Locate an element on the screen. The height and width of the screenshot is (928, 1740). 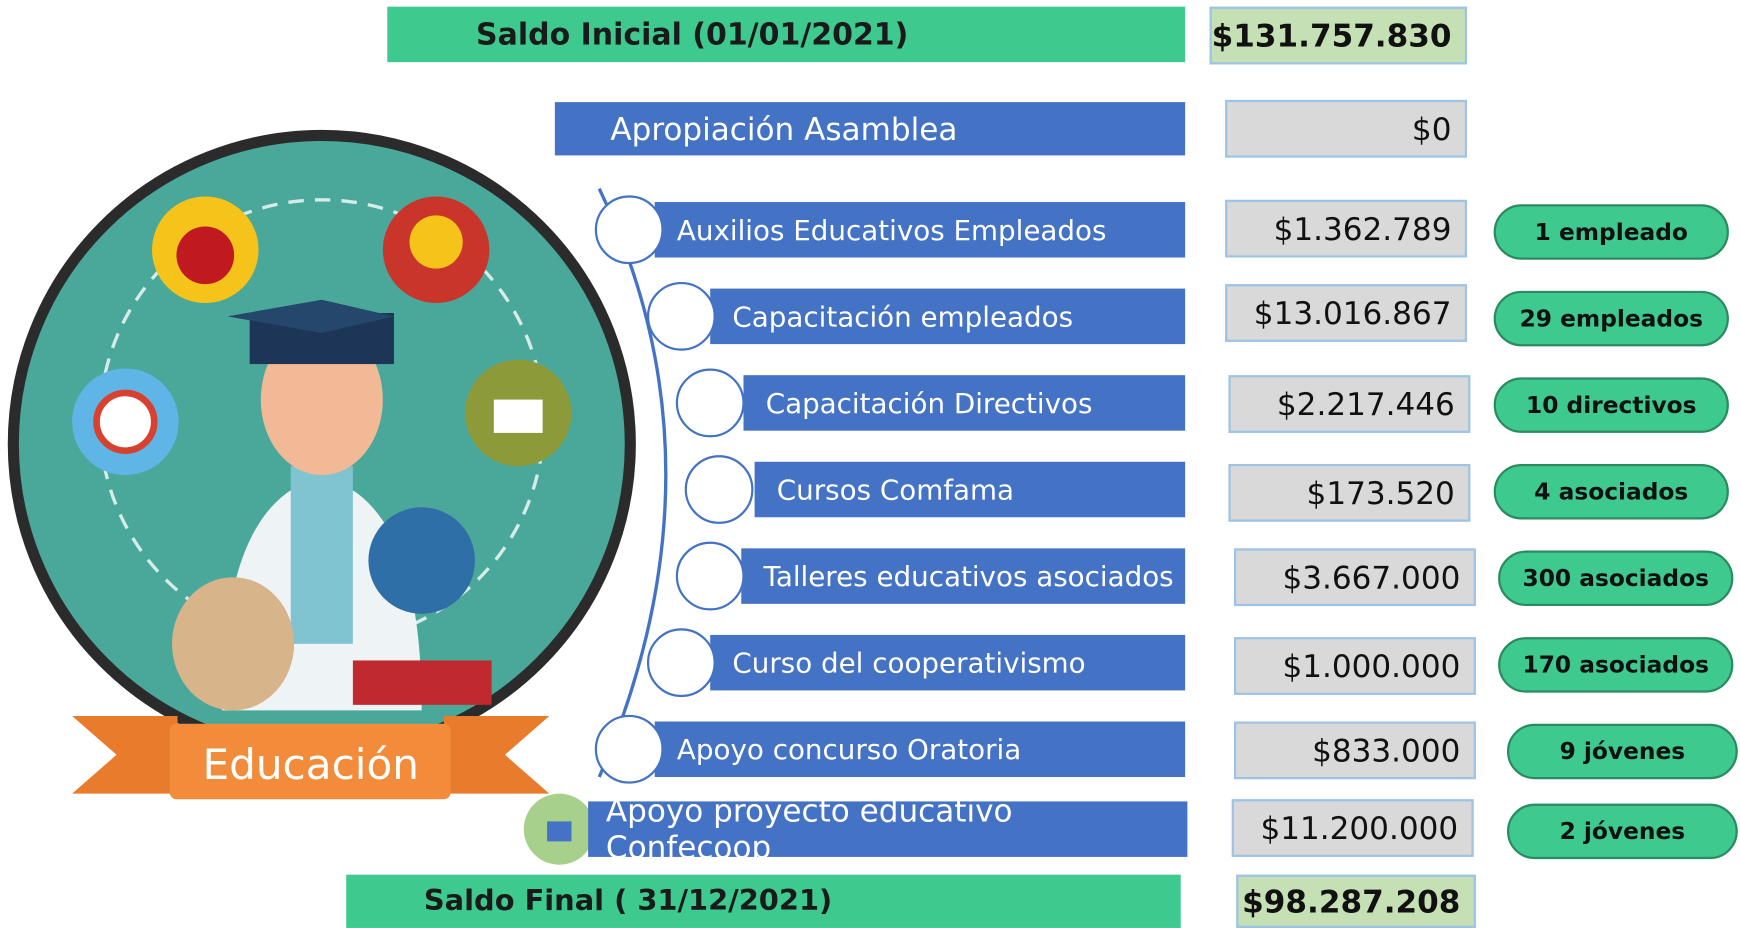
item-beneficiaries: 10 directivos is located at coordinates (1611, 405).